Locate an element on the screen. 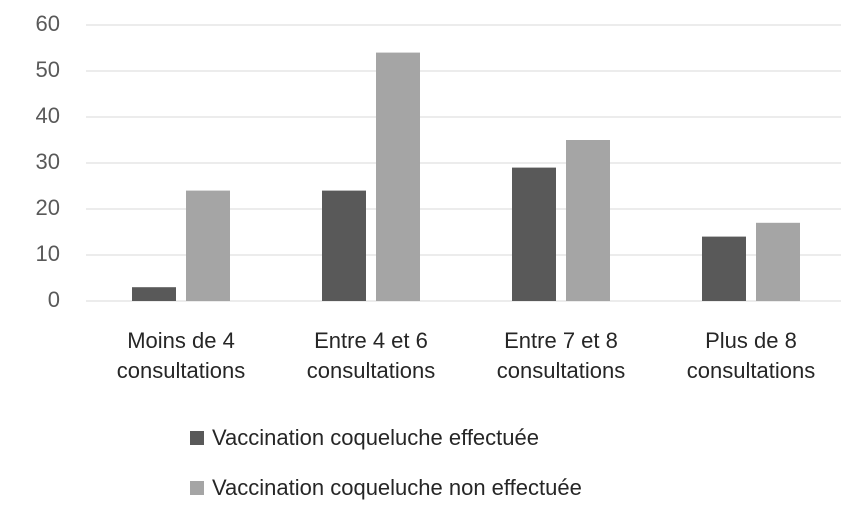  y-tick-label: 0 is located at coordinates (54, 299).